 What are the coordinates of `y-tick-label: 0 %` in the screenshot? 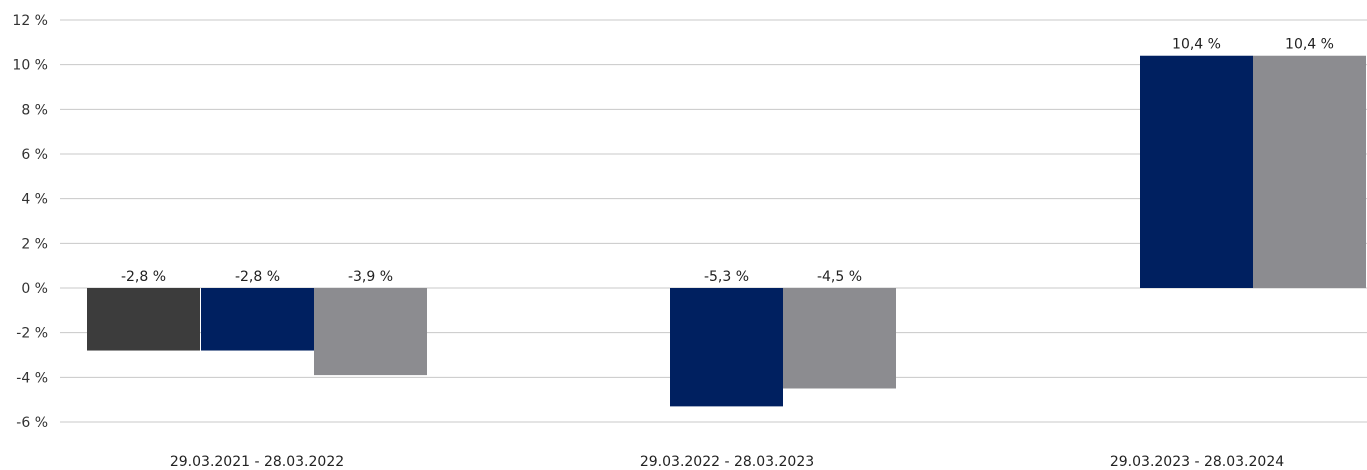 It's located at (34, 289).